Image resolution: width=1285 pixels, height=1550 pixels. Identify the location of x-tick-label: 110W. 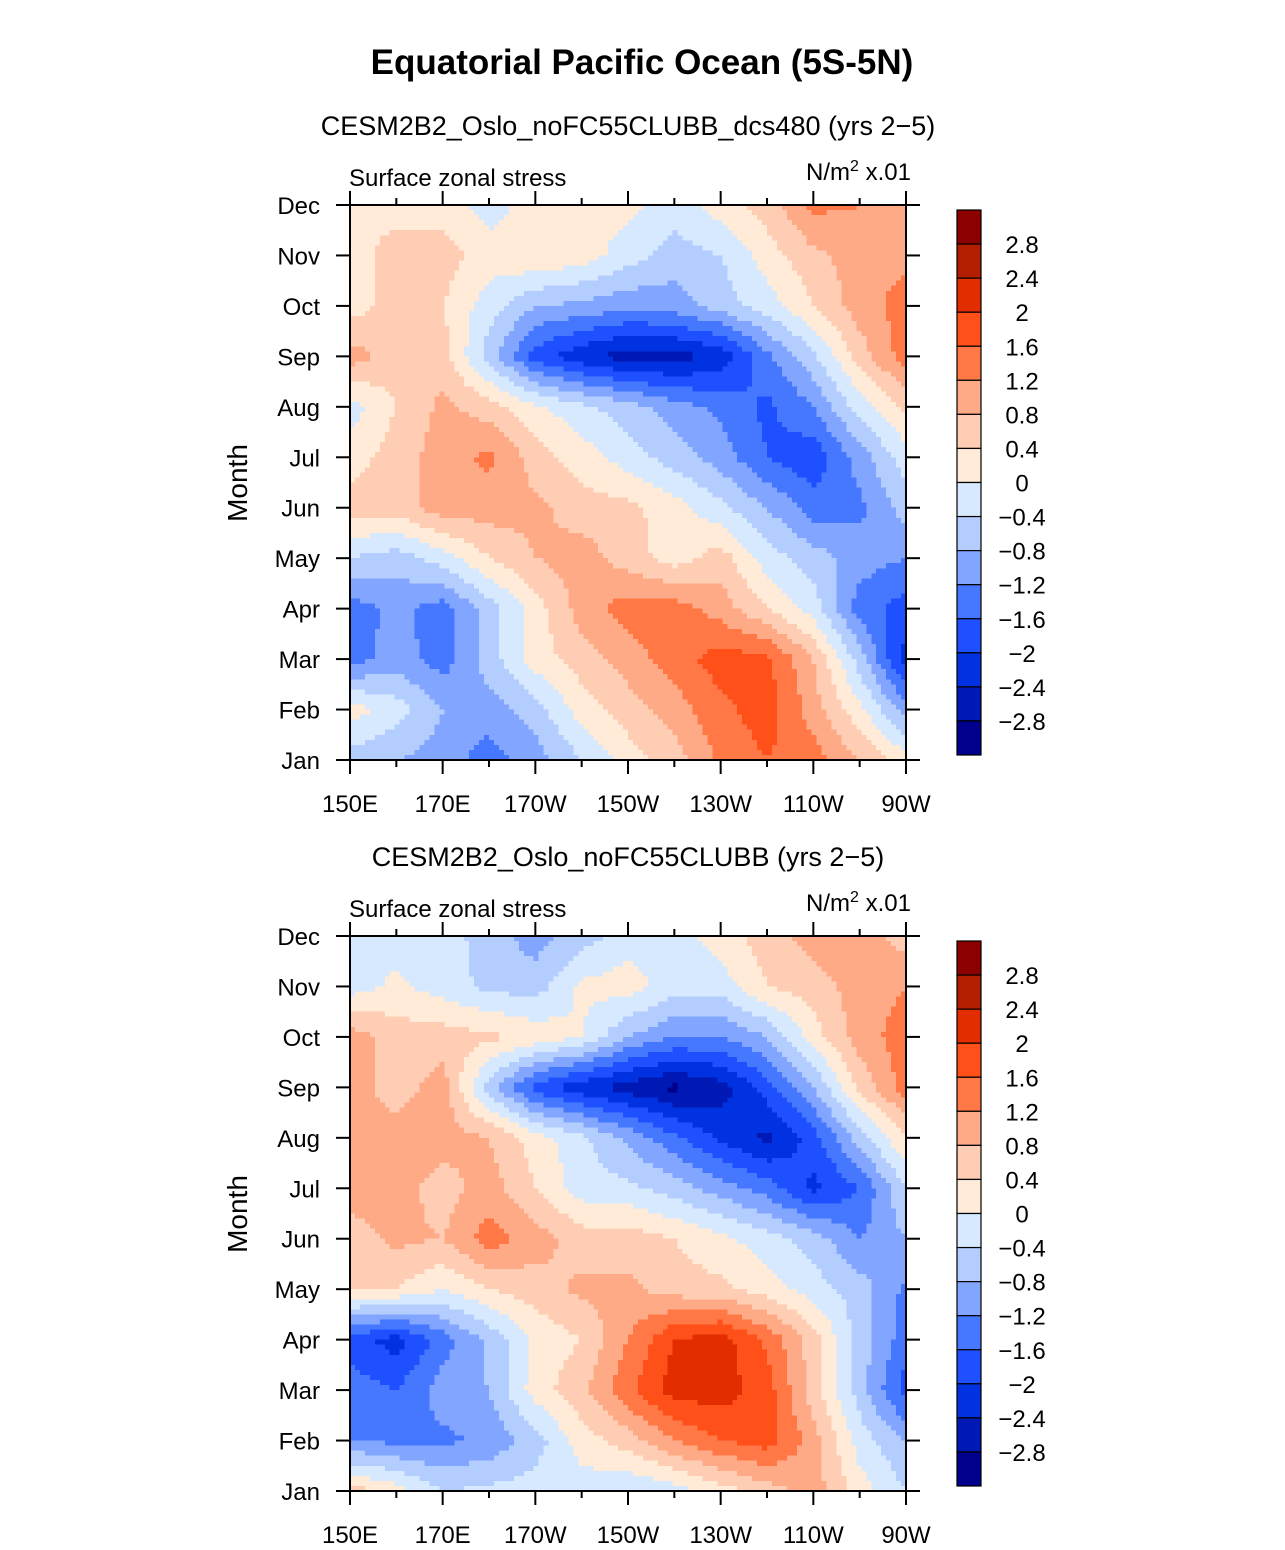
(813, 804).